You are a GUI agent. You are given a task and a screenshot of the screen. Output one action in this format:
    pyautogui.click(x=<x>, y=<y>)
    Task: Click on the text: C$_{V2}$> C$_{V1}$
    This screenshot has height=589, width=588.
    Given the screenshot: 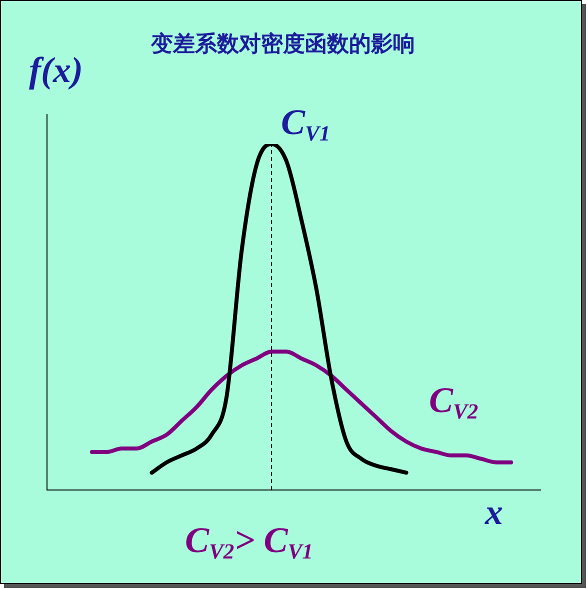 What is the action you would take?
    pyautogui.click(x=249, y=541)
    